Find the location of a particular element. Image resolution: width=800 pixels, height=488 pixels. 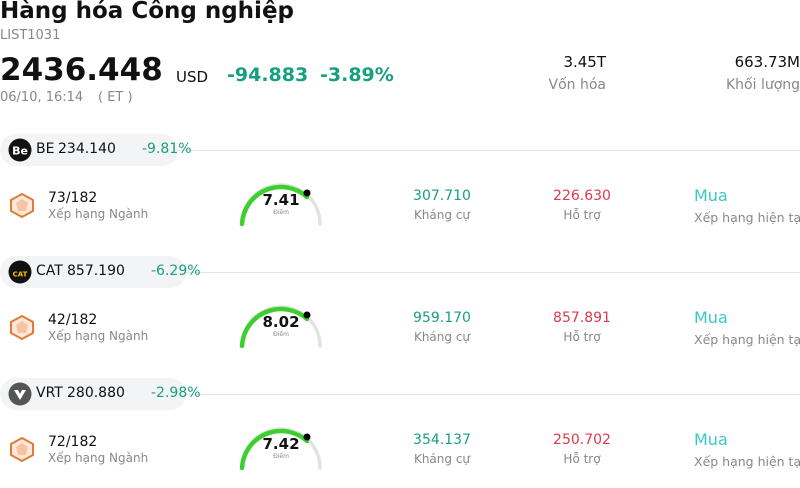

ticker-price: 857.190 is located at coordinates (96, 271).